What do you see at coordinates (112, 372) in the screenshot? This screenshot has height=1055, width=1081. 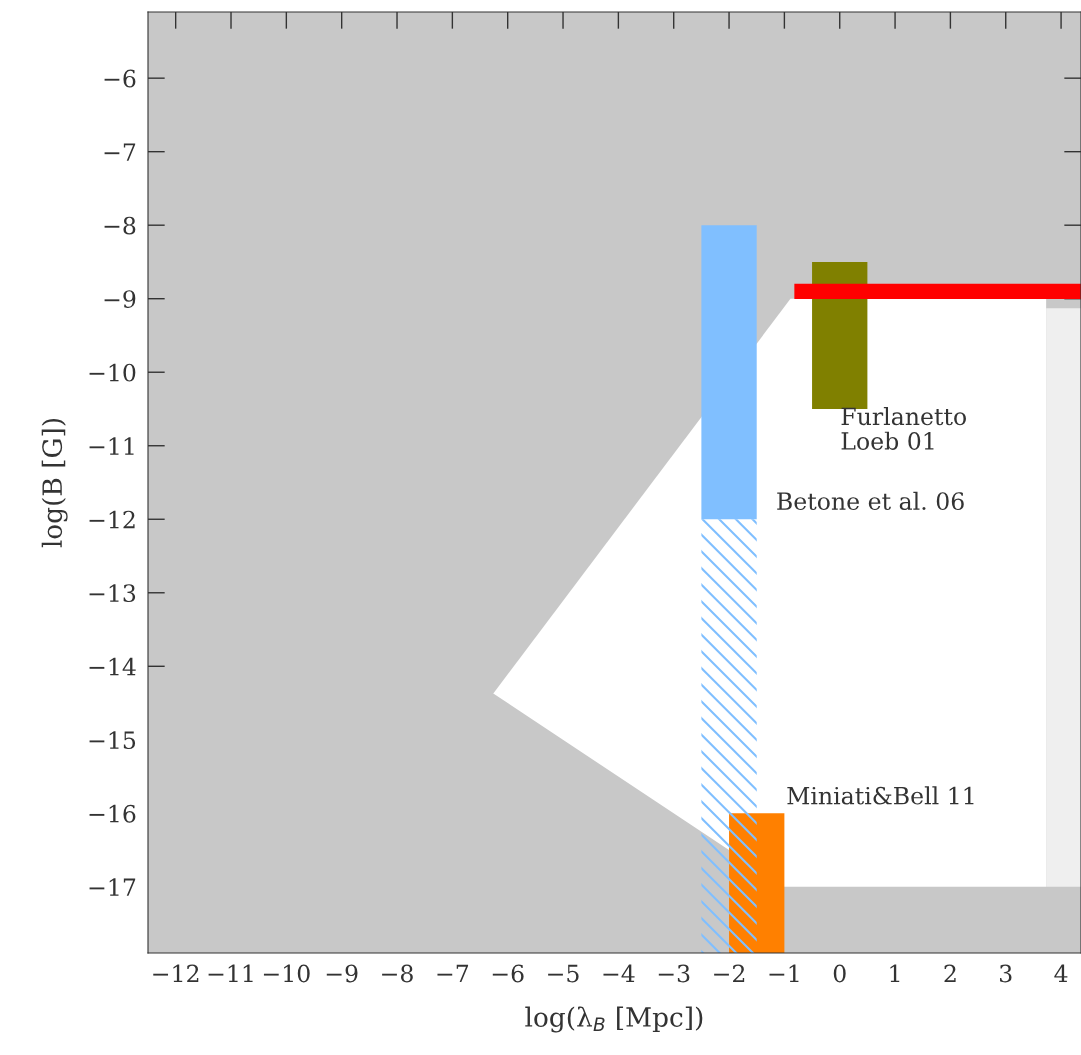 I see `y-tick-label: −10` at bounding box center [112, 372].